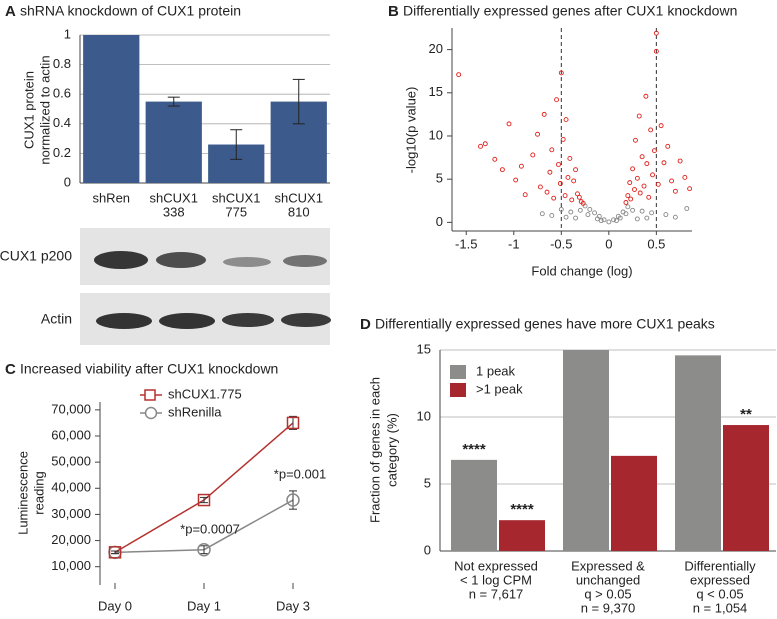 This screenshot has width=777, height=619. Describe the element at coordinates (71, 565) in the screenshot. I see `y-tick-label: 10,000` at that location.